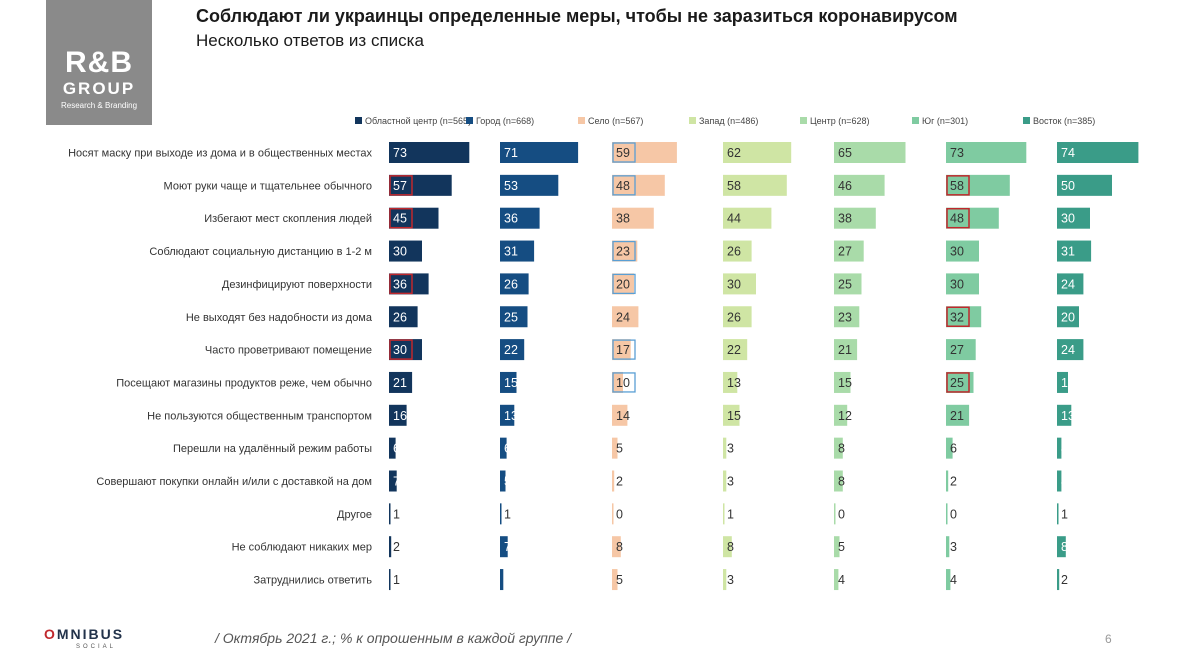 The height and width of the screenshot is (656, 1200). What do you see at coordinates (268, 186) in the screenshot?
I see `category-label: Моют руки чаще и тщательнее обычного` at bounding box center [268, 186].